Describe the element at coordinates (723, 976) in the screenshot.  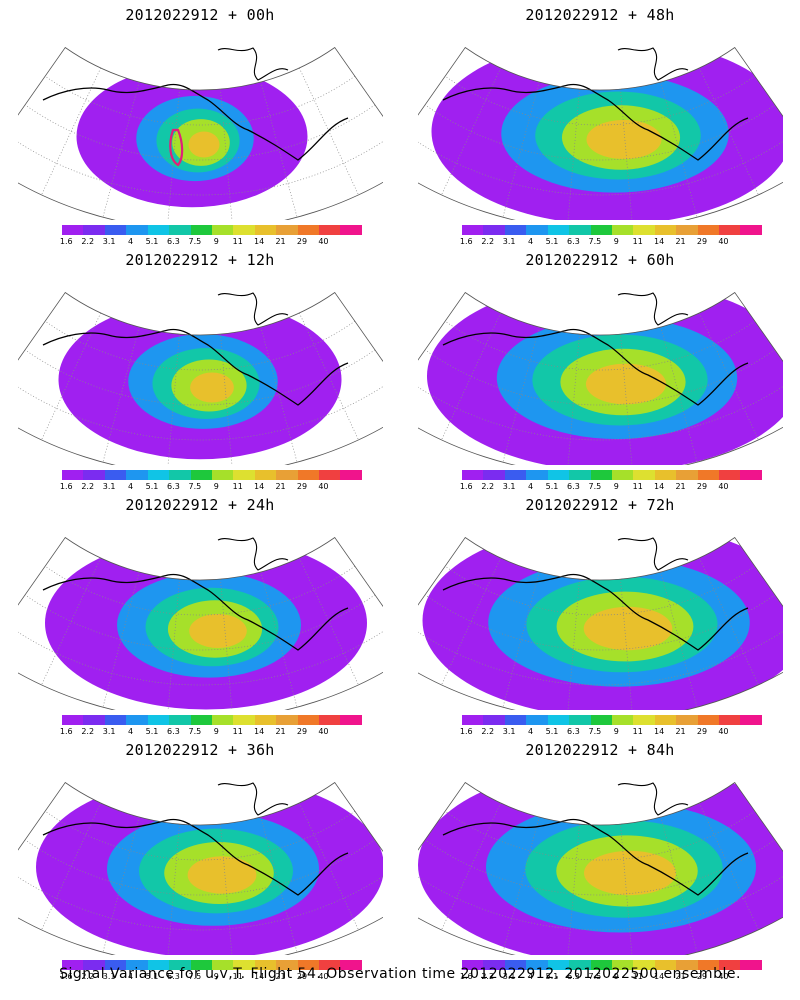
I see `colorbar-tick-label: 40` at that location.